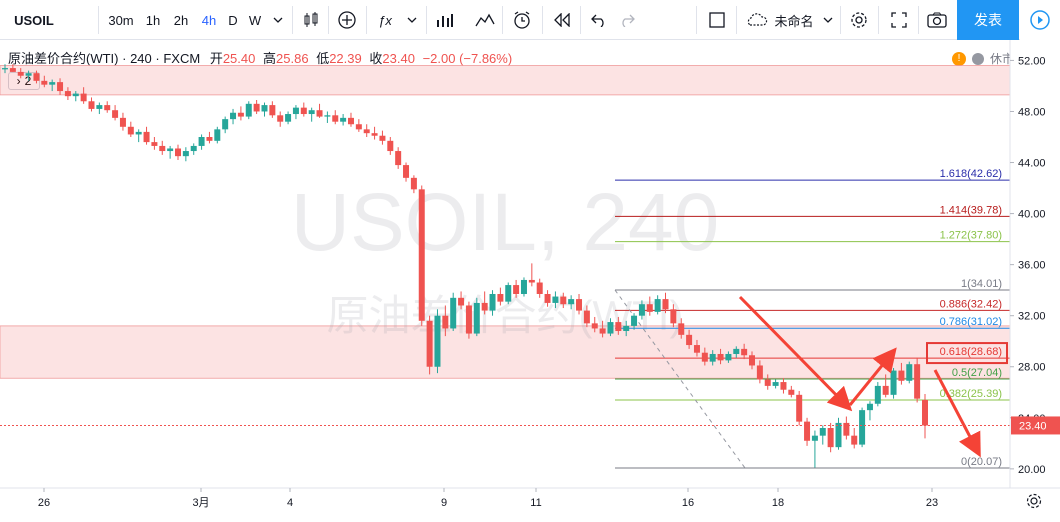 Image resolution: width=1060 pixels, height=522 pixels. Describe the element at coordinates (445, 20) in the screenshot. I see `financials-bar-icon` at that location.